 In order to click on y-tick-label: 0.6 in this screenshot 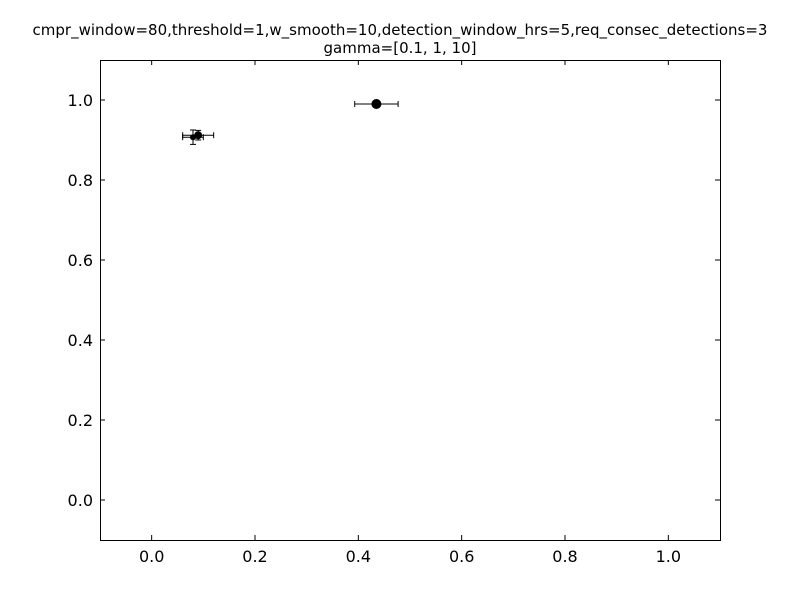, I will do `click(80, 260)`.